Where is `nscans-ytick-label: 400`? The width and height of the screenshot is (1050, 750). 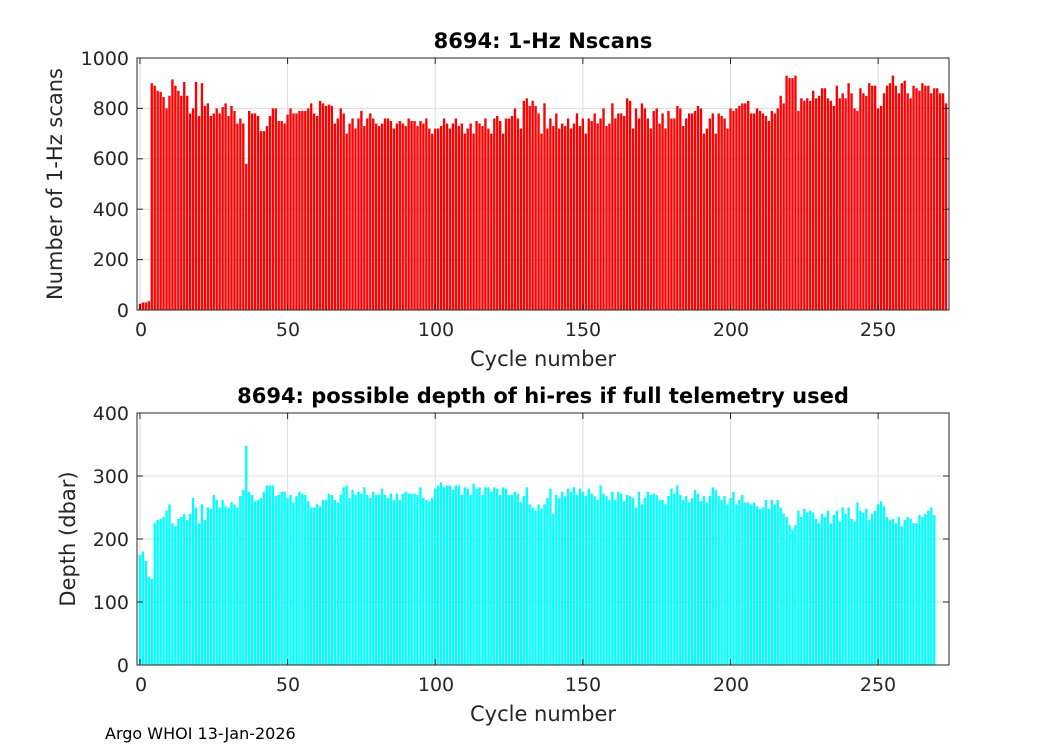 nscans-ytick-label: 400 is located at coordinates (111, 210).